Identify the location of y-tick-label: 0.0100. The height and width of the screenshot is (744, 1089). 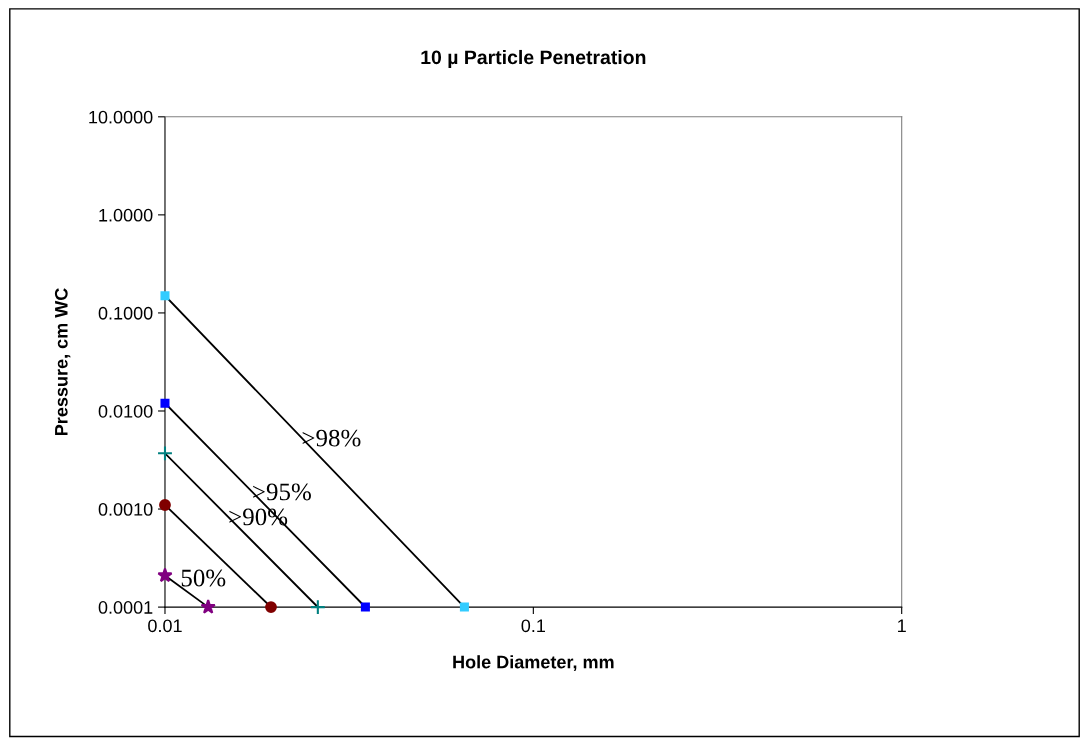
(125, 411).